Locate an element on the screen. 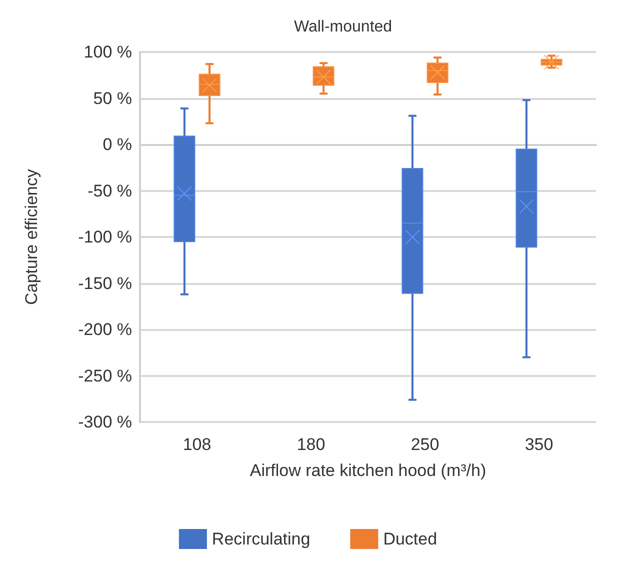 The height and width of the screenshot is (570, 617). y-tick-label: -250 % is located at coordinates (105, 376).